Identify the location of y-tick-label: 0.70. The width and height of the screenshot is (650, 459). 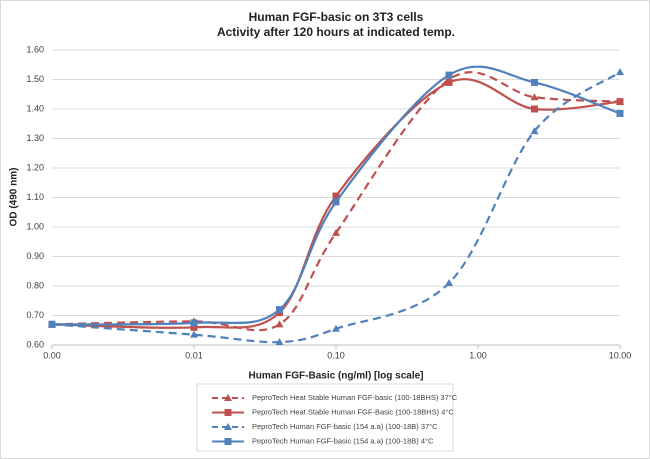
(35, 315).